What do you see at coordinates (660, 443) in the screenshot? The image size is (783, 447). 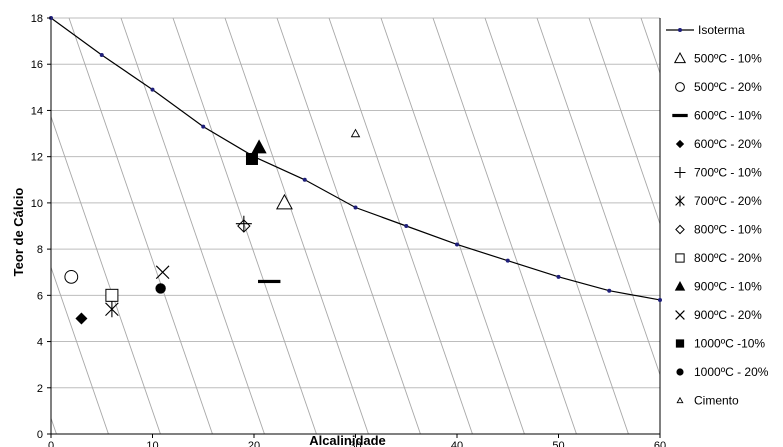 I see `x-tick-label: 60` at bounding box center [660, 443].